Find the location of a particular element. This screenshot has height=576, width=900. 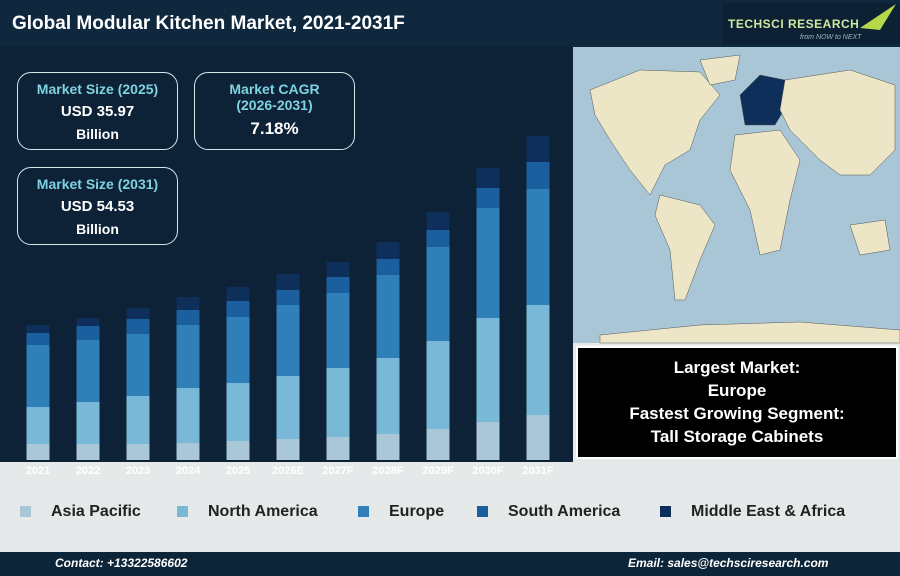

x-tick-label: 2025 is located at coordinates (238, 471).